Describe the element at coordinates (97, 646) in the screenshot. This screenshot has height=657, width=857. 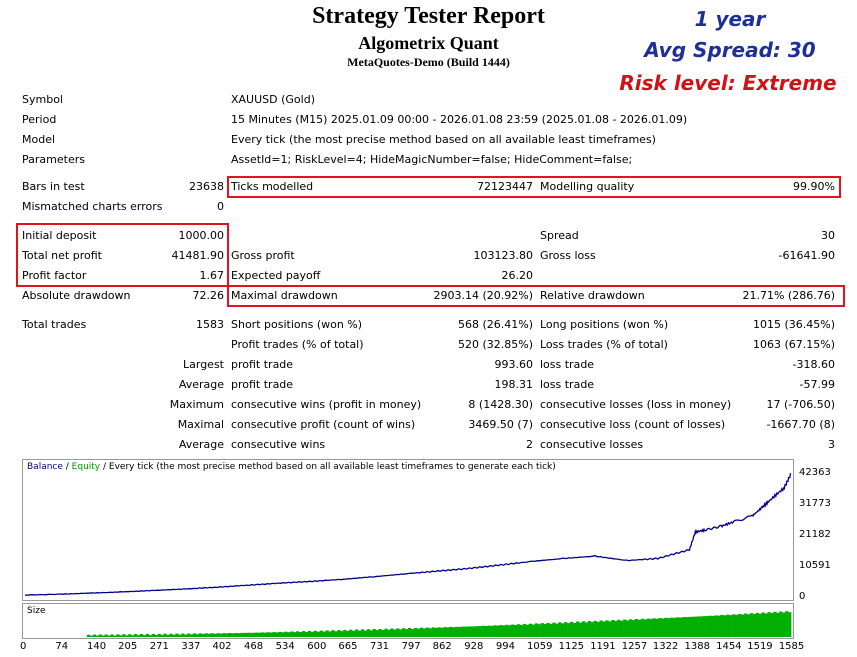
I see `x-tick-label: 140` at that location.